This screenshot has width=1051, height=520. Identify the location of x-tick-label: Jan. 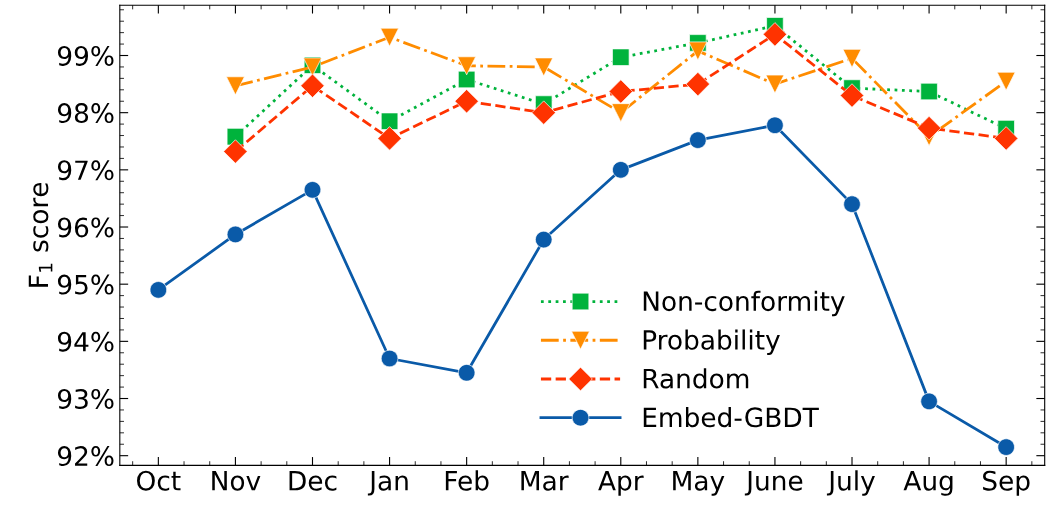
(387, 483).